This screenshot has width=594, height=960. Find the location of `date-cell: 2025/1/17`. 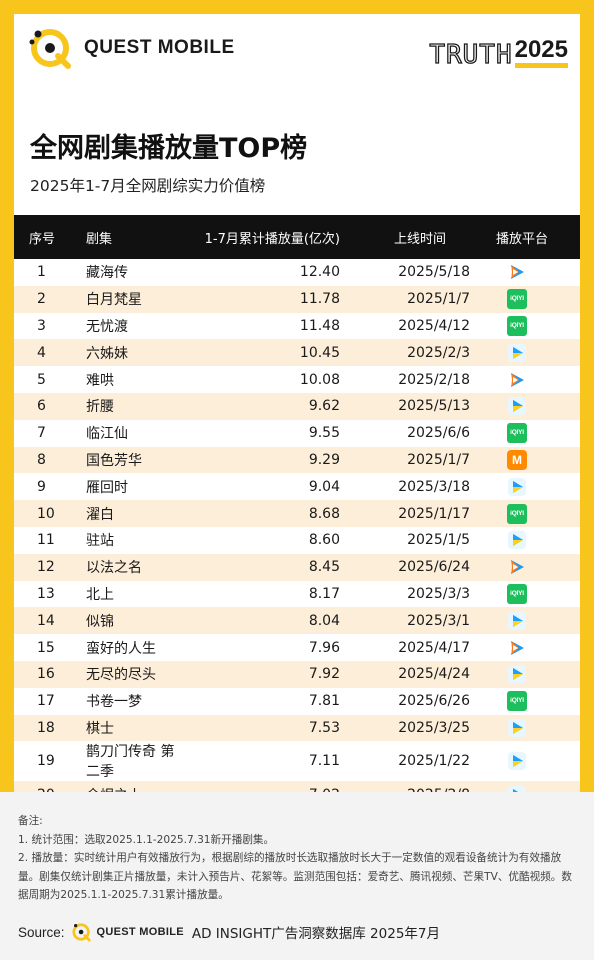

date-cell: 2025/1/17 is located at coordinates (434, 513).